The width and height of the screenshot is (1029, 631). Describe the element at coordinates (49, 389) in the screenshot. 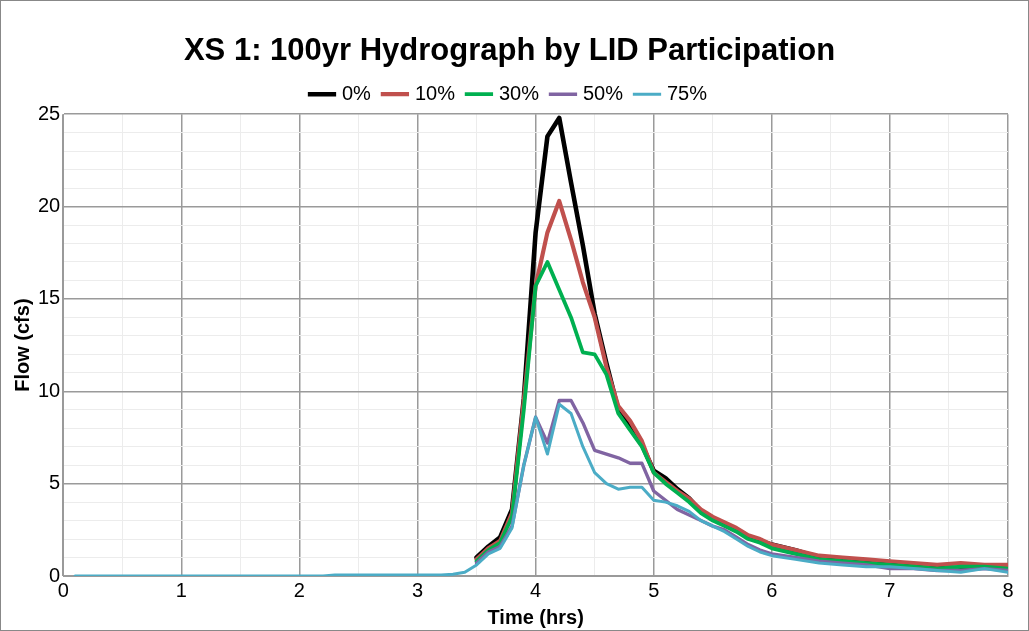

I see `y-tick-label: 10` at that location.